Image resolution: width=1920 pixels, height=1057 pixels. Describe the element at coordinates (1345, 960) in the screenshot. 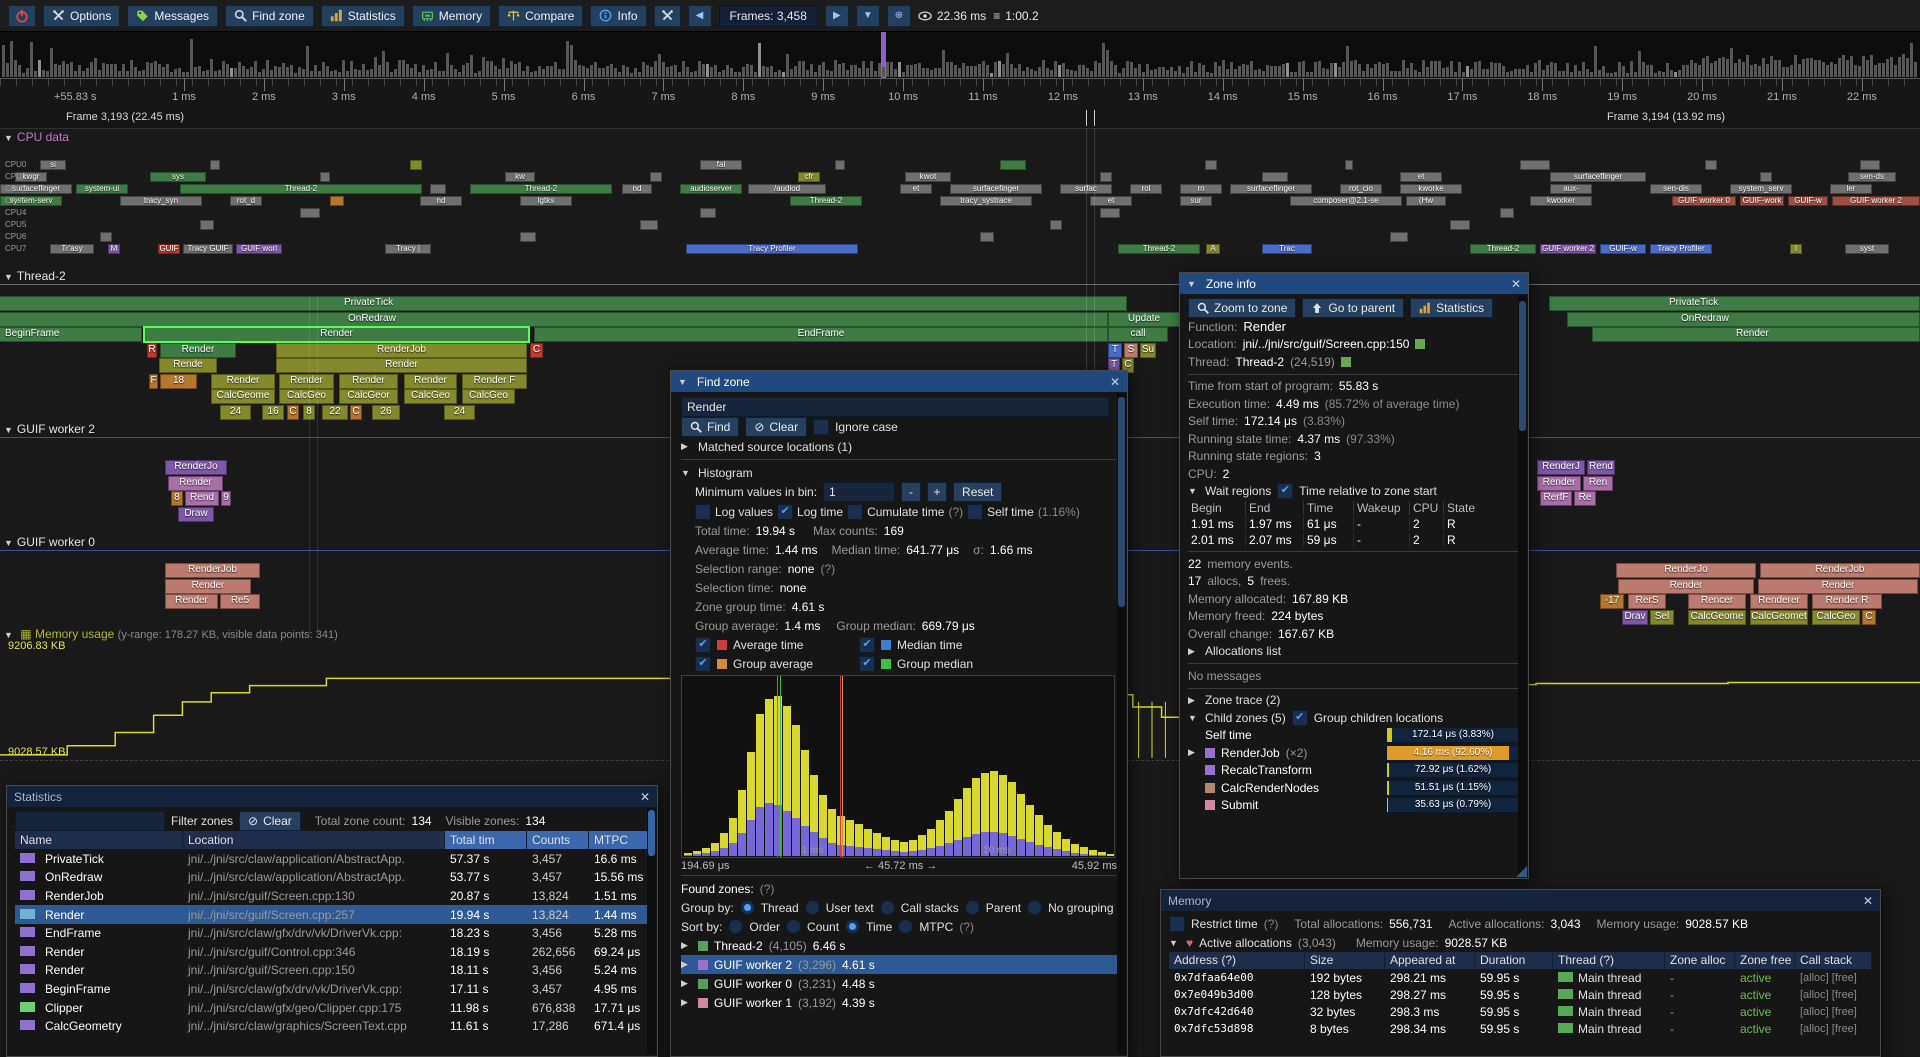

I see `column-header-size: Size` at that location.